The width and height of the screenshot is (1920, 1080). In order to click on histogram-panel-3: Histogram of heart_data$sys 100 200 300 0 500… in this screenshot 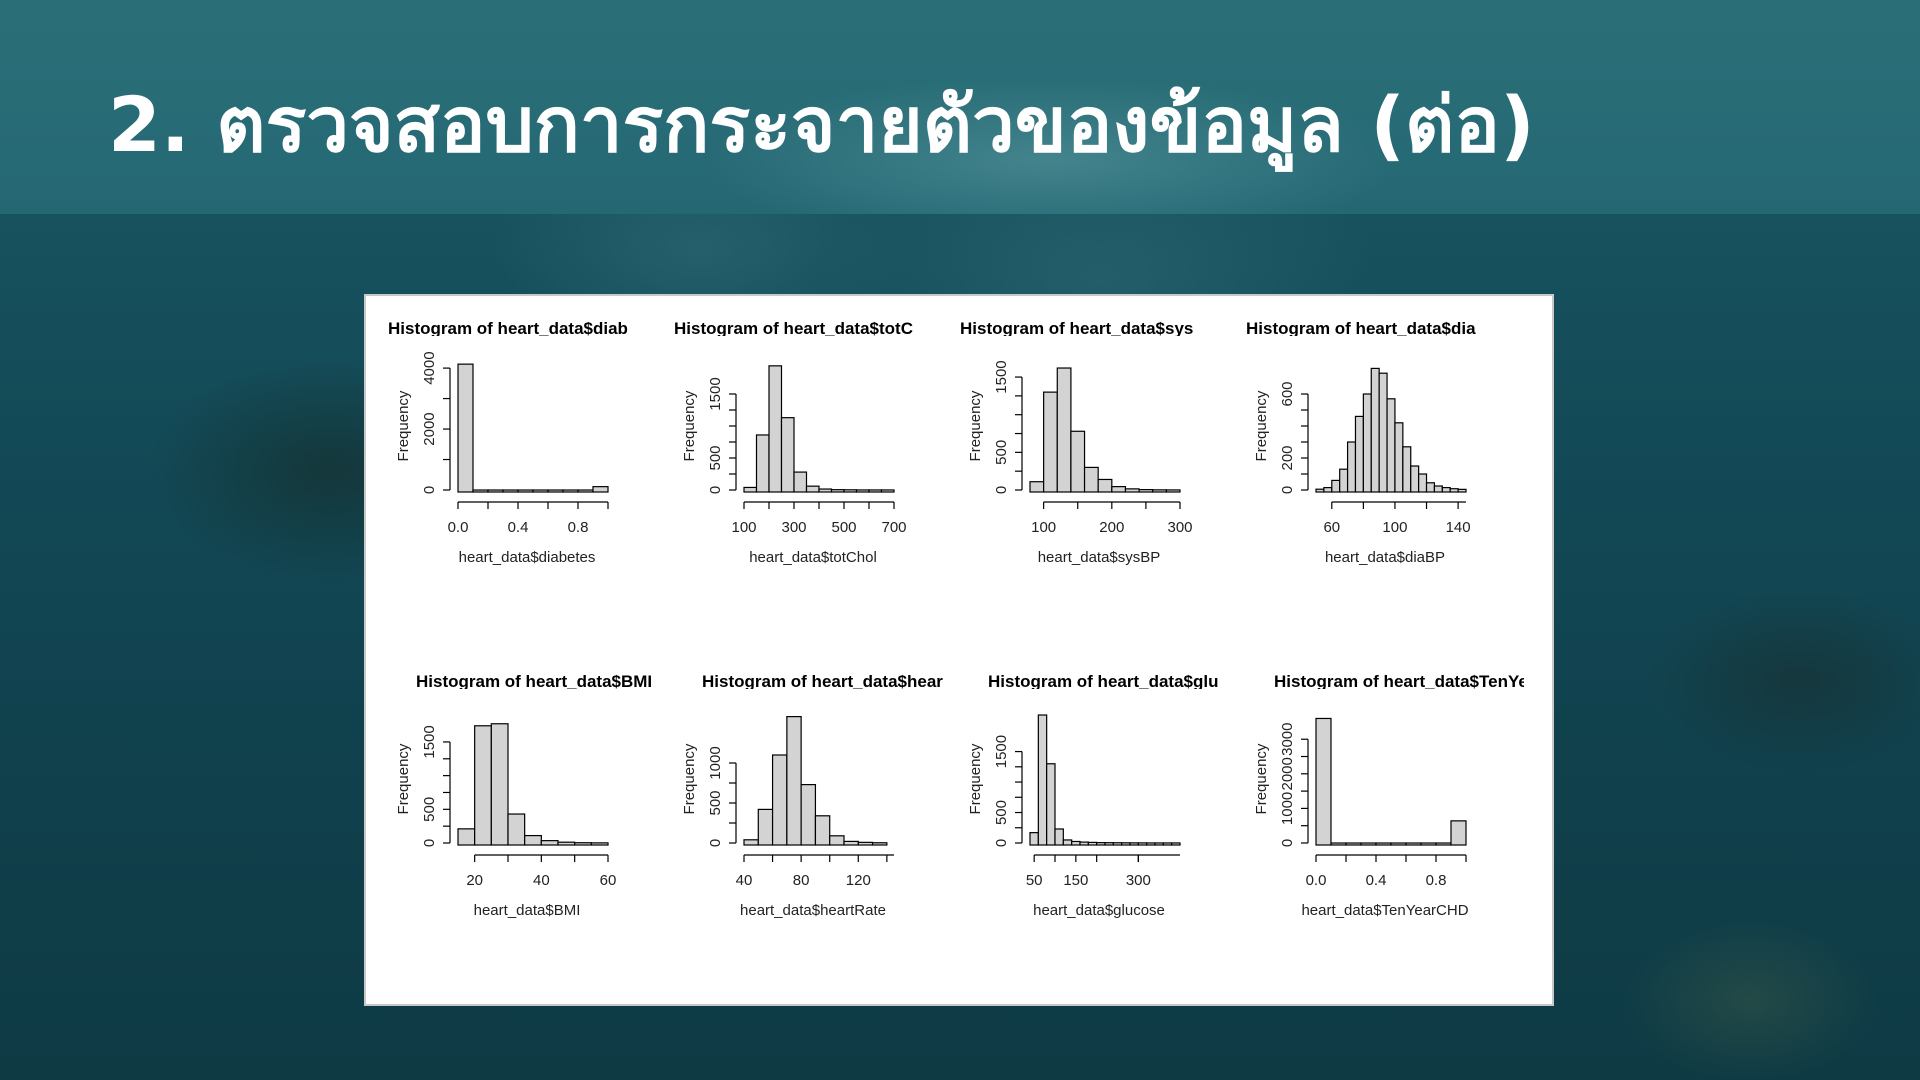, I will do `click(1076, 442)`.